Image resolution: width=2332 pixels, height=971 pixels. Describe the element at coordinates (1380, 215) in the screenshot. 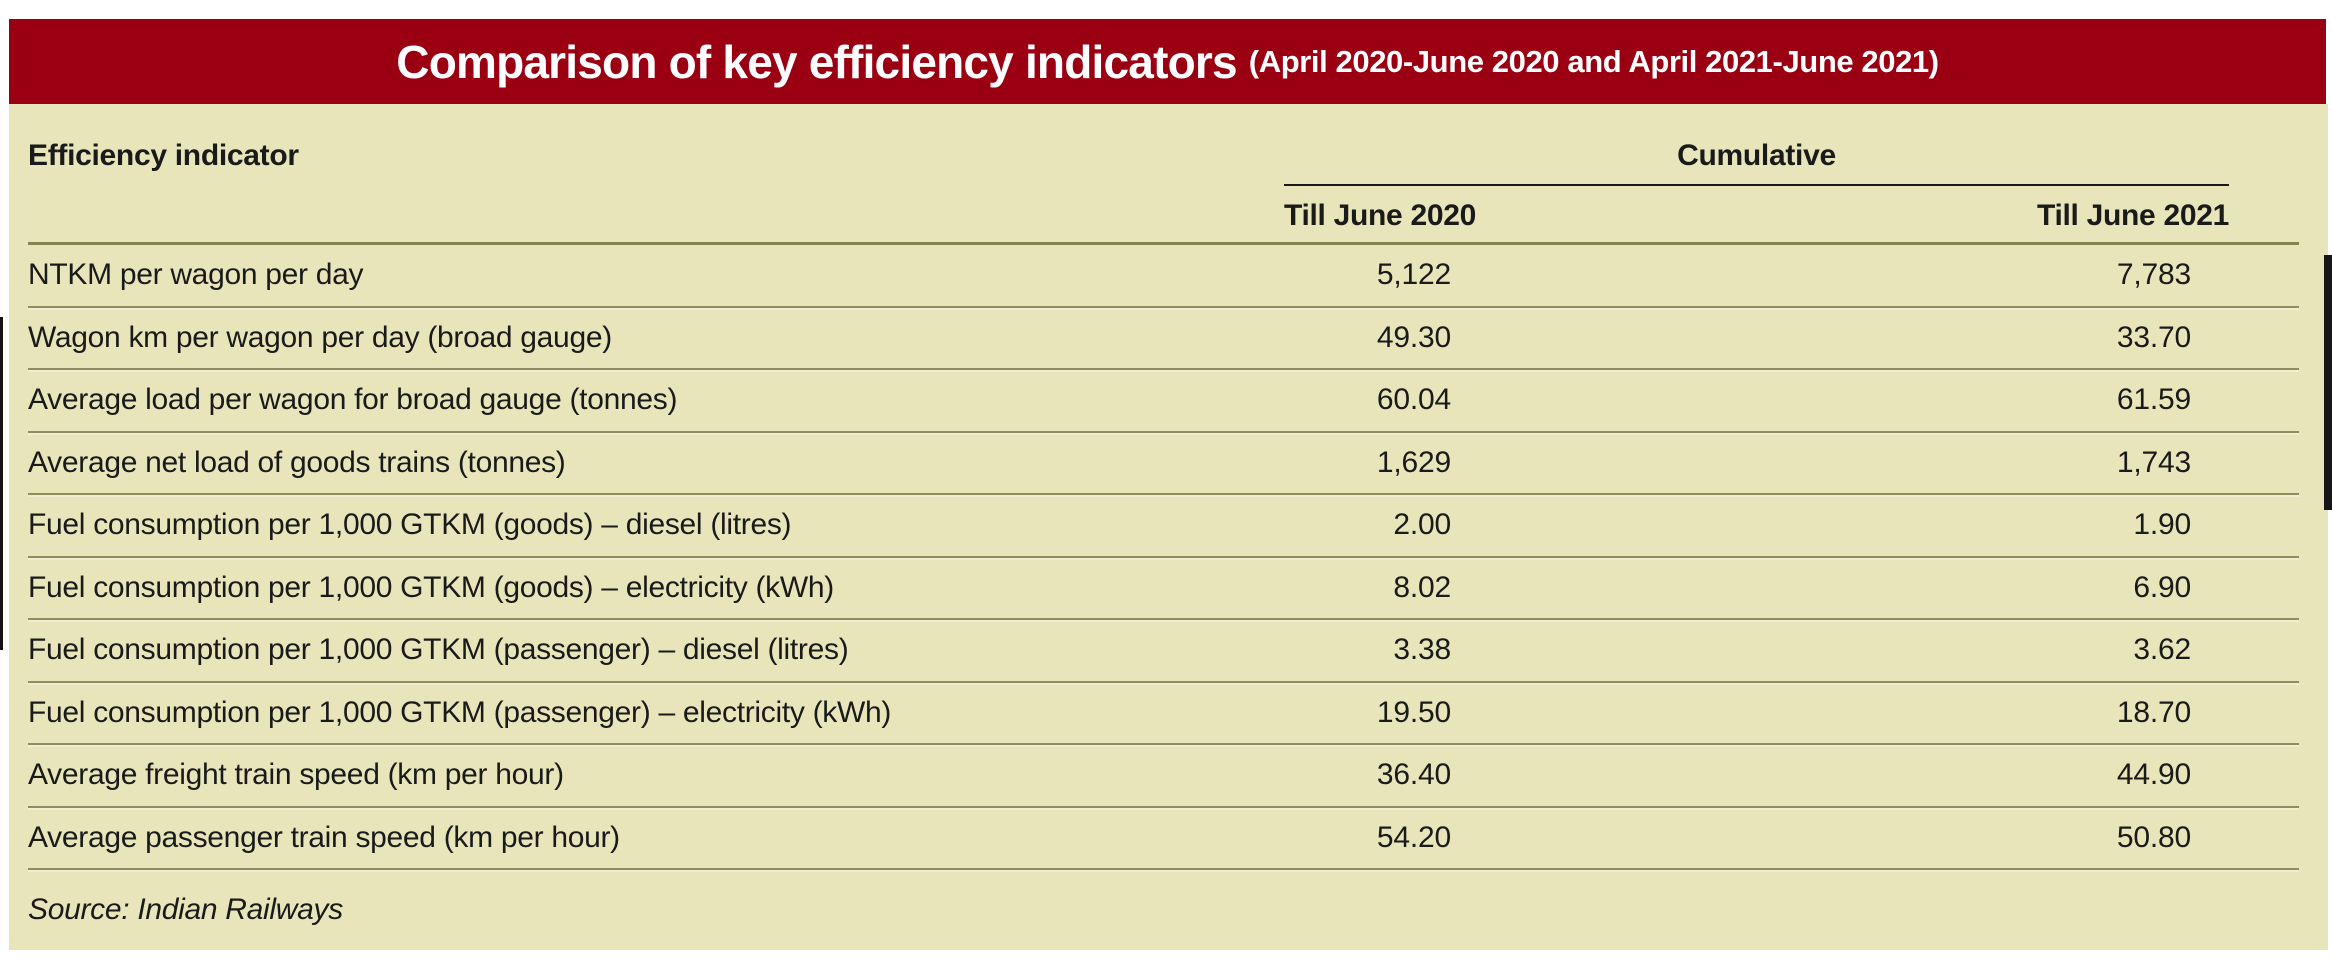

I see `column-header-till-june-2020: Till June 2020` at that location.